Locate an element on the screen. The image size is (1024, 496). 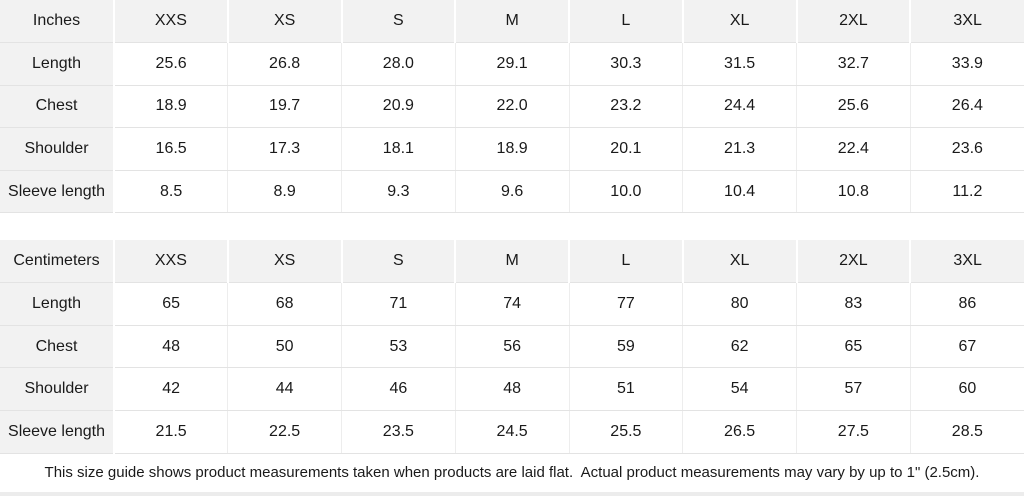
row-label-cell: Shoulder is located at coordinates (57, 389).